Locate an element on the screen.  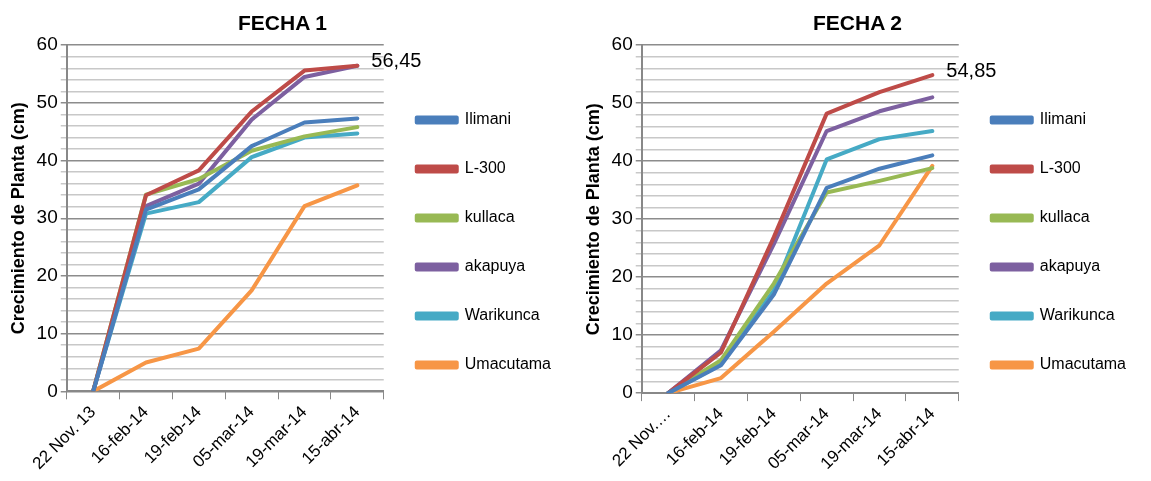
annotation: 56,45 is located at coordinates (396, 60).